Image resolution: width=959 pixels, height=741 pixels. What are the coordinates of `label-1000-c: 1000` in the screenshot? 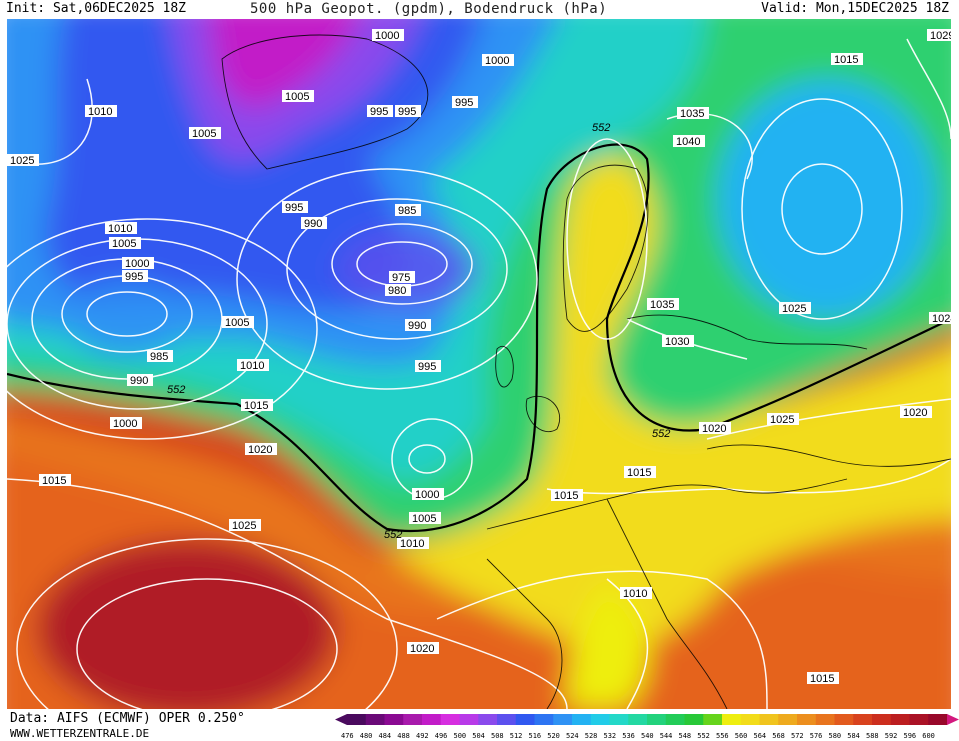 It's located at (138, 263).